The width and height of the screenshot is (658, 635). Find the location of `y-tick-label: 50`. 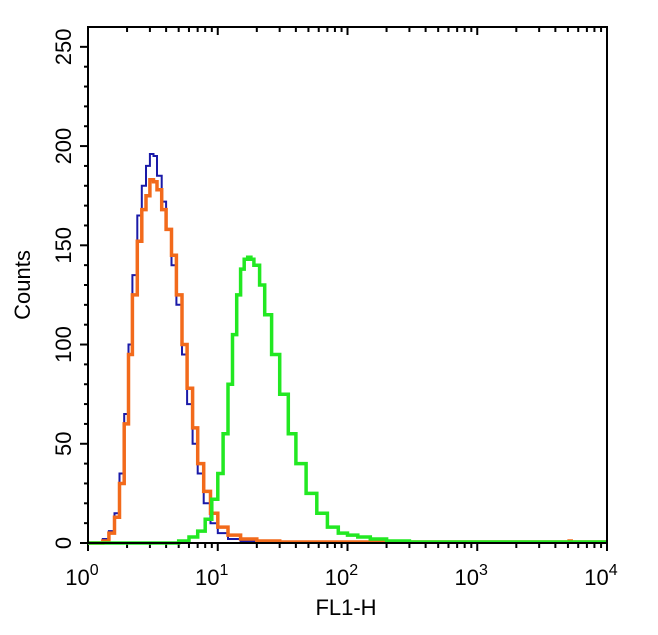

y-tick-label: 50 is located at coordinates (63, 444).